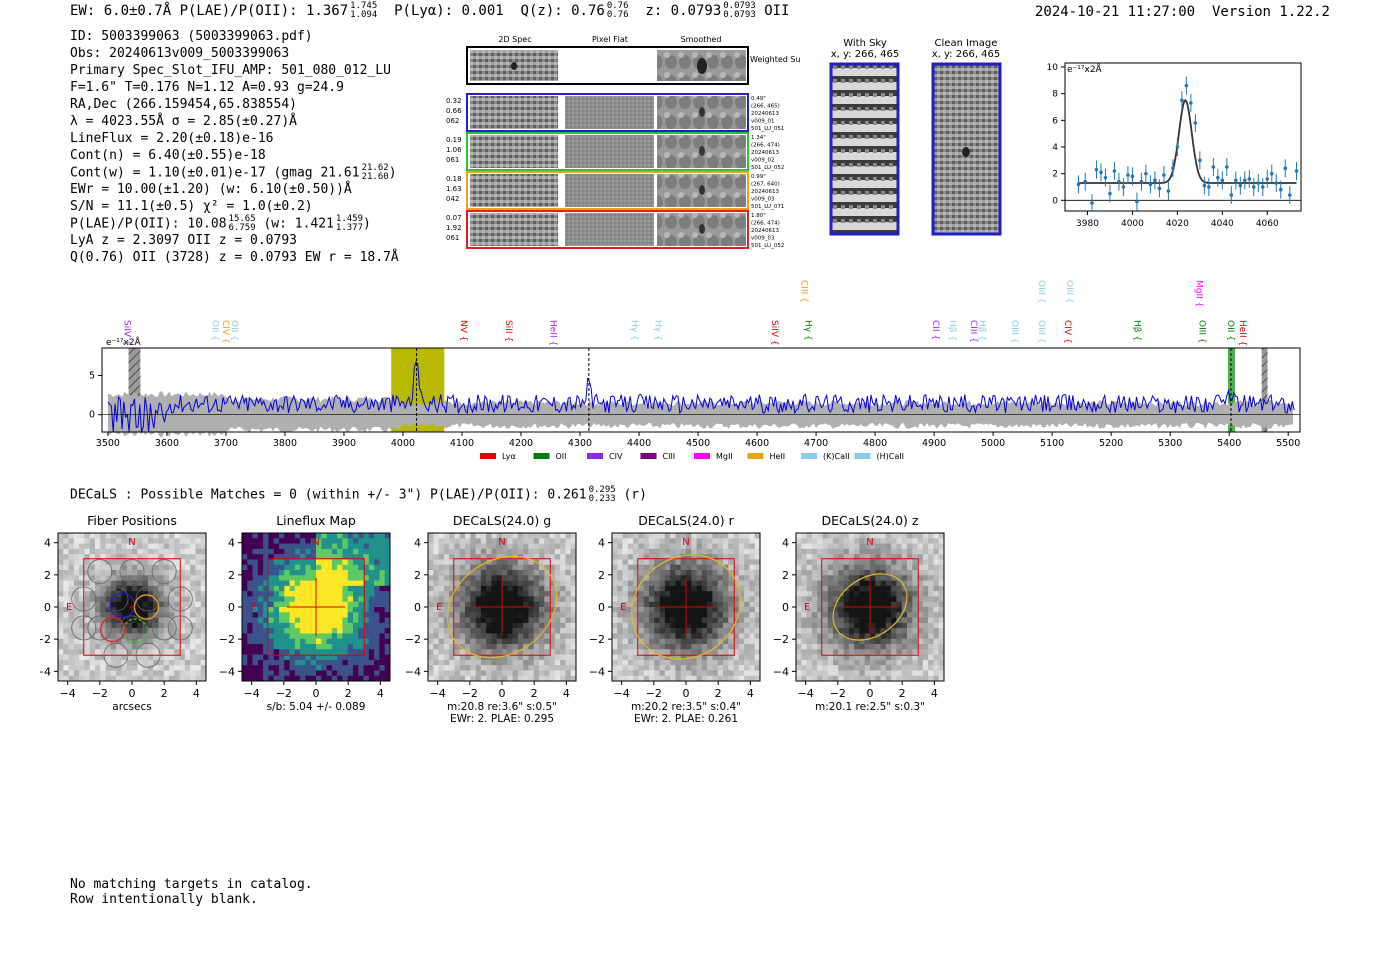  I want to click on legend-label: (K)CaII, so click(836, 456).